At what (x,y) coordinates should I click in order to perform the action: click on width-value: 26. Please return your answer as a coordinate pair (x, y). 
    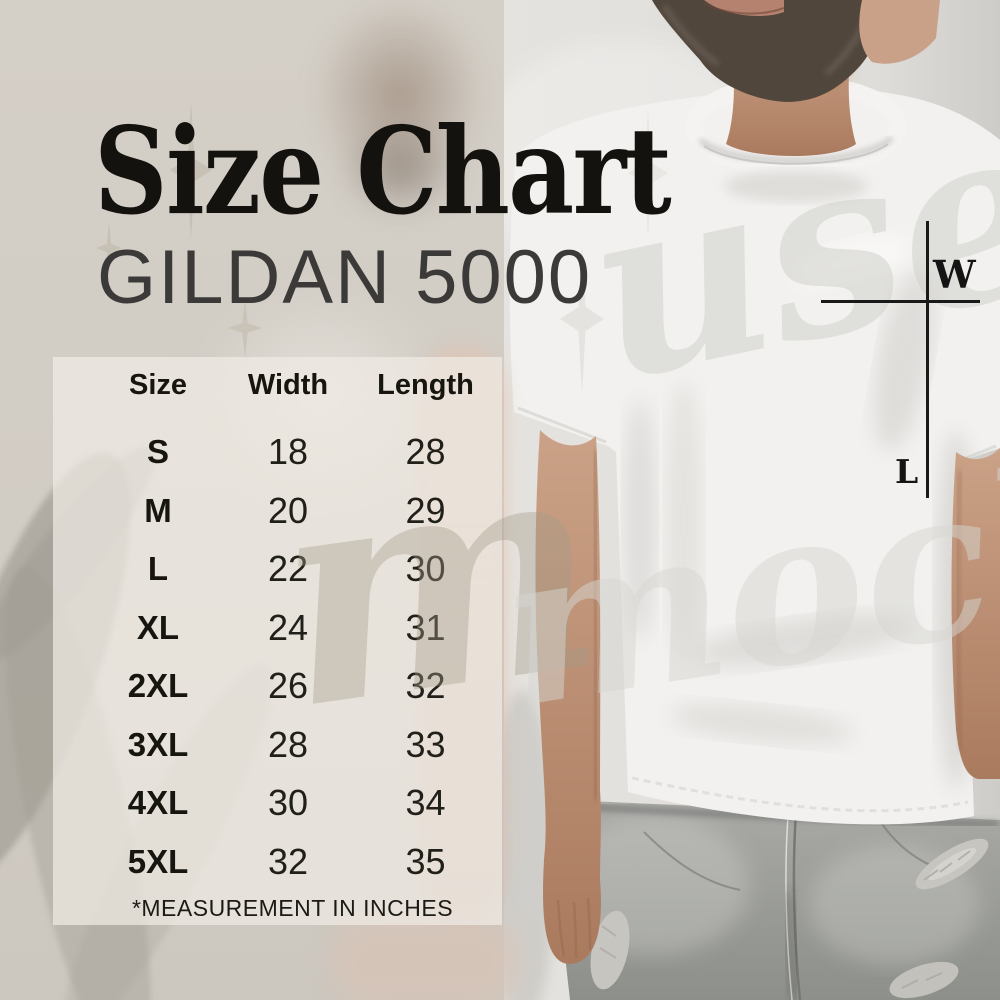
    Looking at the image, I should click on (288, 686).